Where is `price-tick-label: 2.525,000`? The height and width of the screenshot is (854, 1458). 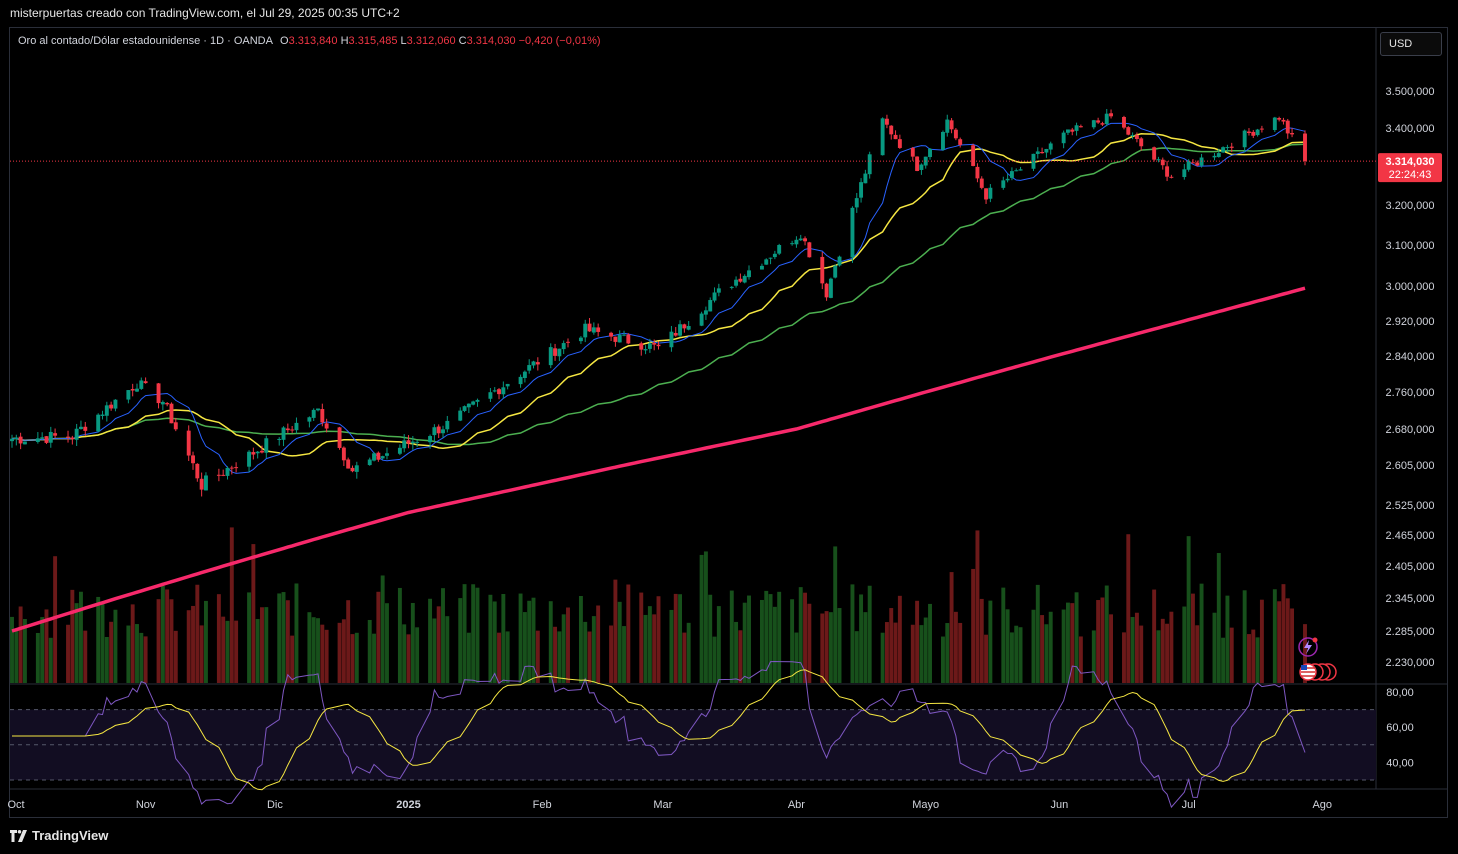
price-tick-label: 2.525,000 is located at coordinates (1410, 506).